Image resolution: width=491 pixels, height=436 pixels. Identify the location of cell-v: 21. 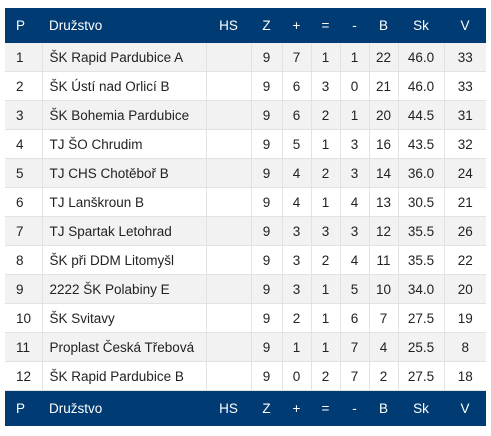
(464, 202).